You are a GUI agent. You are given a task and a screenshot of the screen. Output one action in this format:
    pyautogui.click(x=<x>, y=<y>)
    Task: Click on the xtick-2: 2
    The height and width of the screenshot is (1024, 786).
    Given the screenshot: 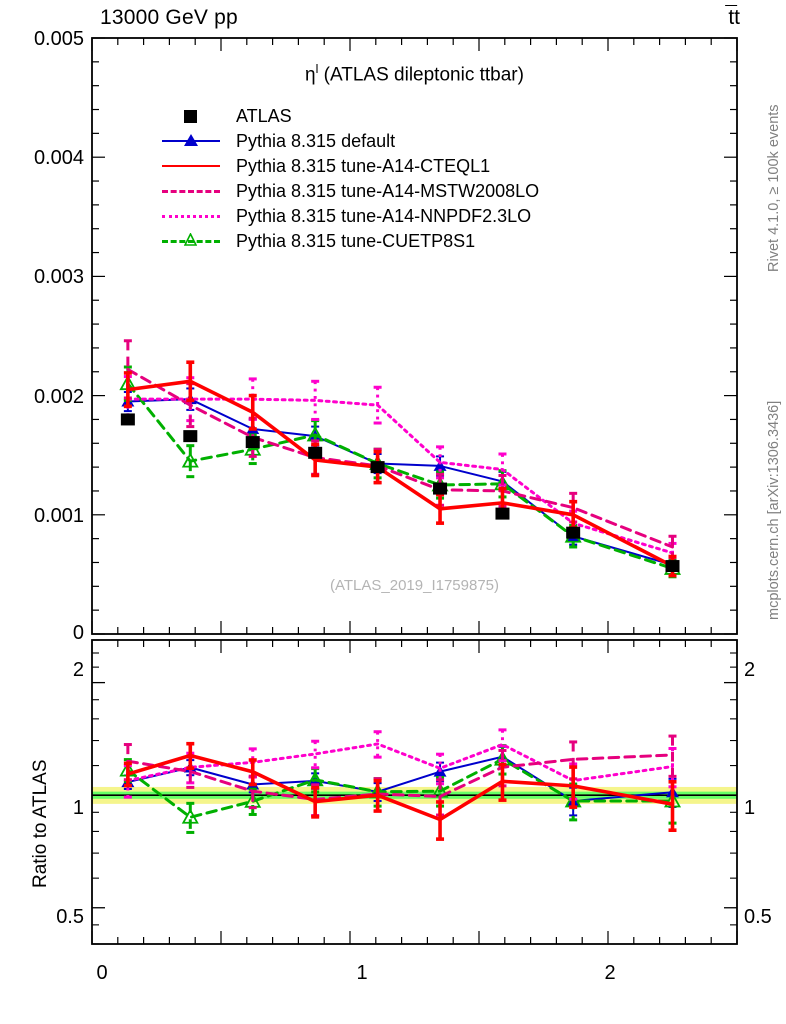 What is the action you would take?
    pyautogui.click(x=610, y=973)
    